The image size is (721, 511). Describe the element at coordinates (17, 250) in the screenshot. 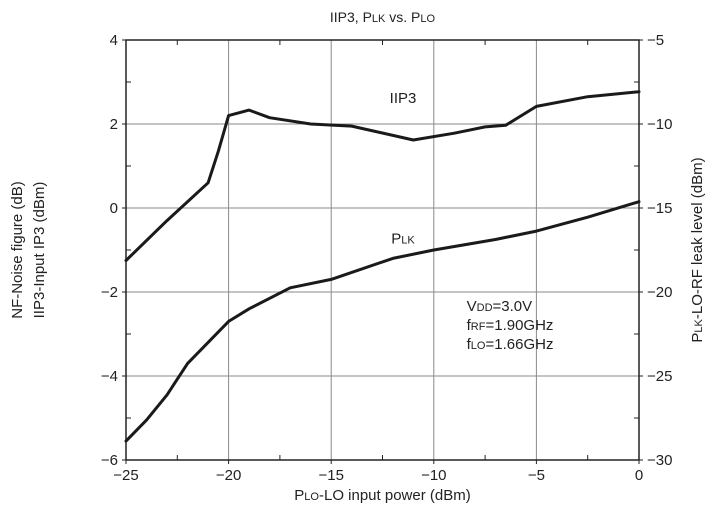

I see `y-left-axis-label-1: NF-Noise figure (dB)` at that location.